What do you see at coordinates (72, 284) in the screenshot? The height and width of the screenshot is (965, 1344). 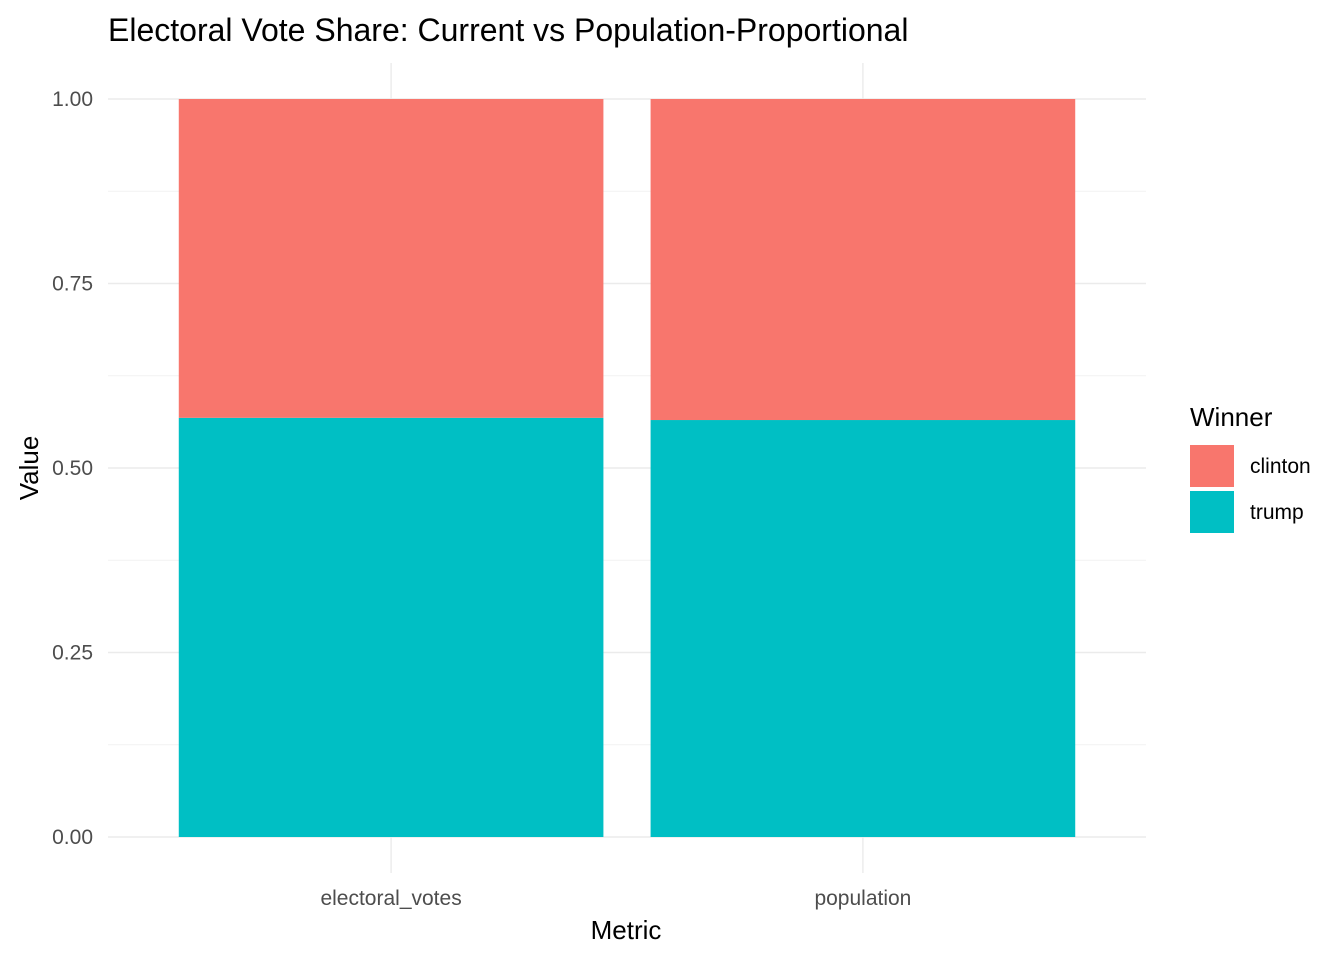 I see `y-tick-label: 0.75` at bounding box center [72, 284].